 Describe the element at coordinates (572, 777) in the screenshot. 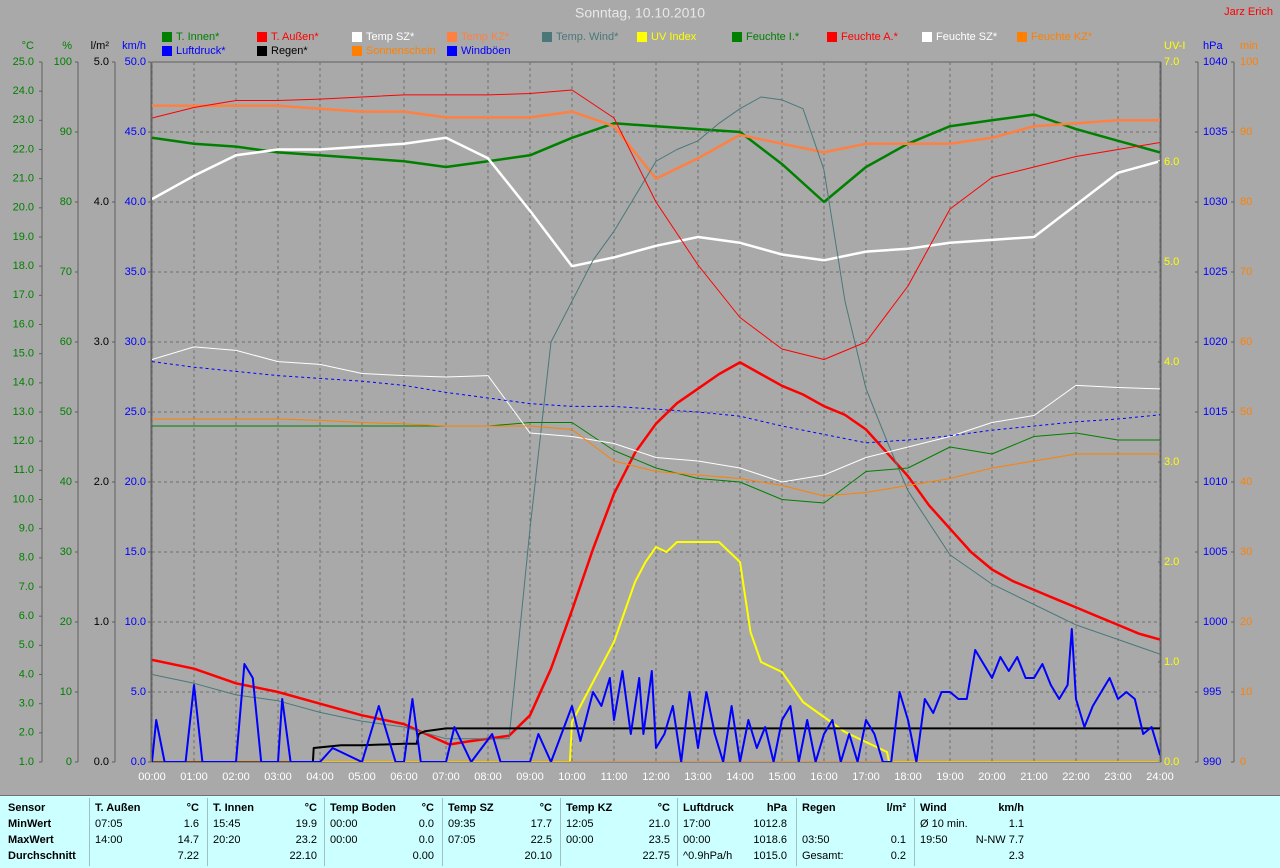

I see `x-tick-label: 10:00` at that location.